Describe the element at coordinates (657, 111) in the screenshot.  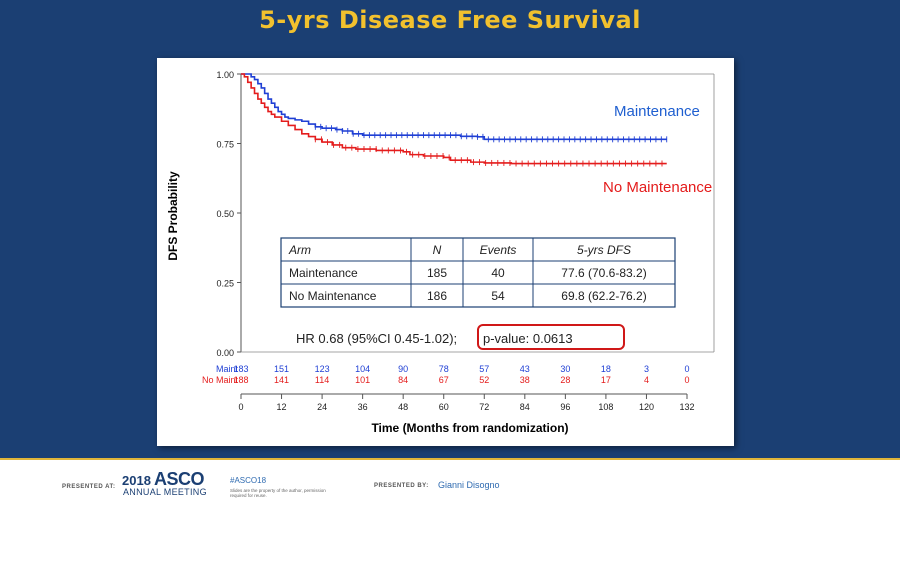
I see `legend-maintenance: Maintenance` at that location.